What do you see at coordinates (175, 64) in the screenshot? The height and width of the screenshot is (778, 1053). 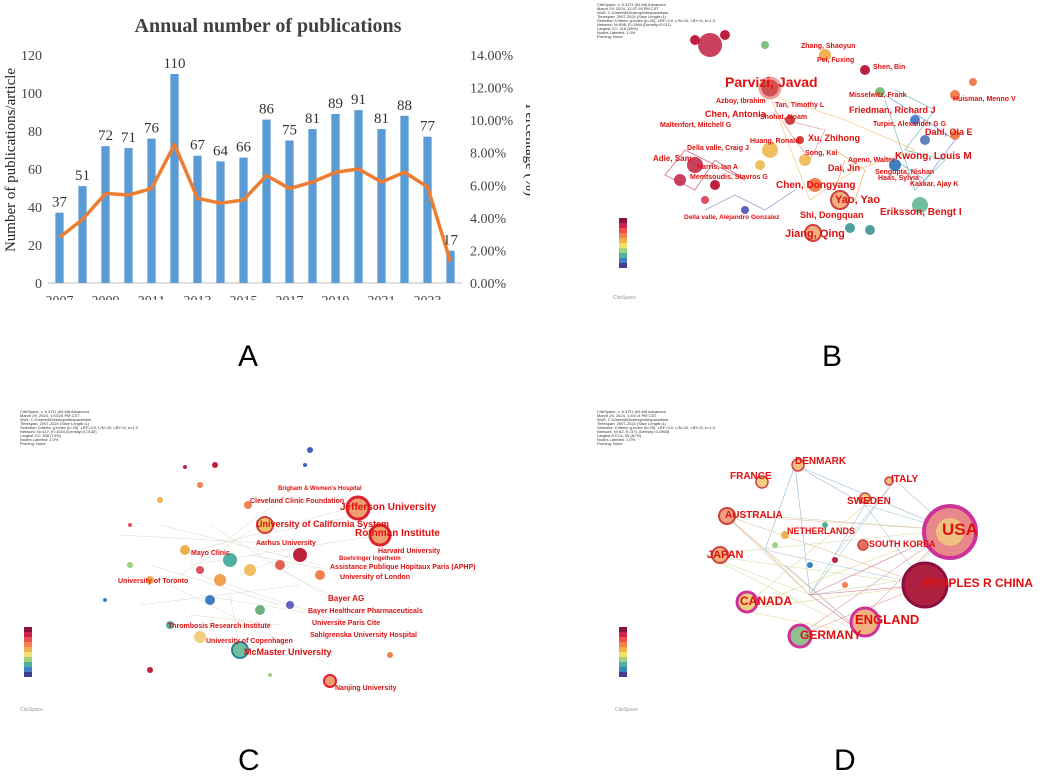 I see `bar-value-label: 110` at bounding box center [175, 64].